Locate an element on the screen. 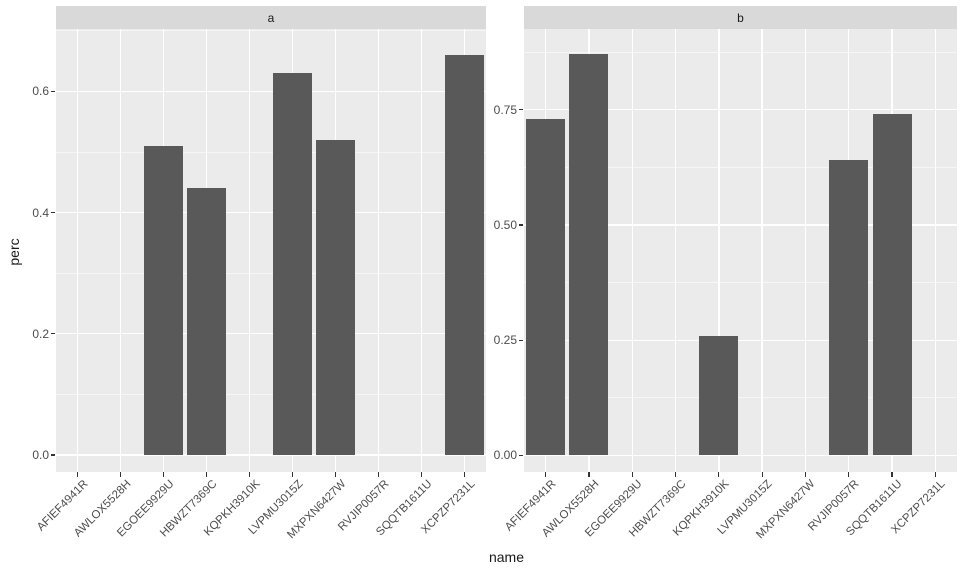  facet-strip: b is located at coordinates (740, 17).